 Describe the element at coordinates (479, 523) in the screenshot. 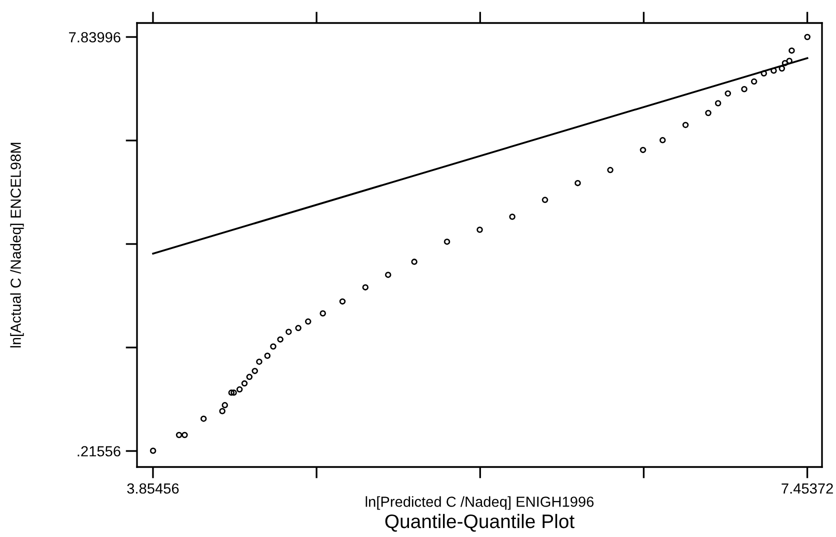

I see `text: Quantile-Quantile Plot` at that location.